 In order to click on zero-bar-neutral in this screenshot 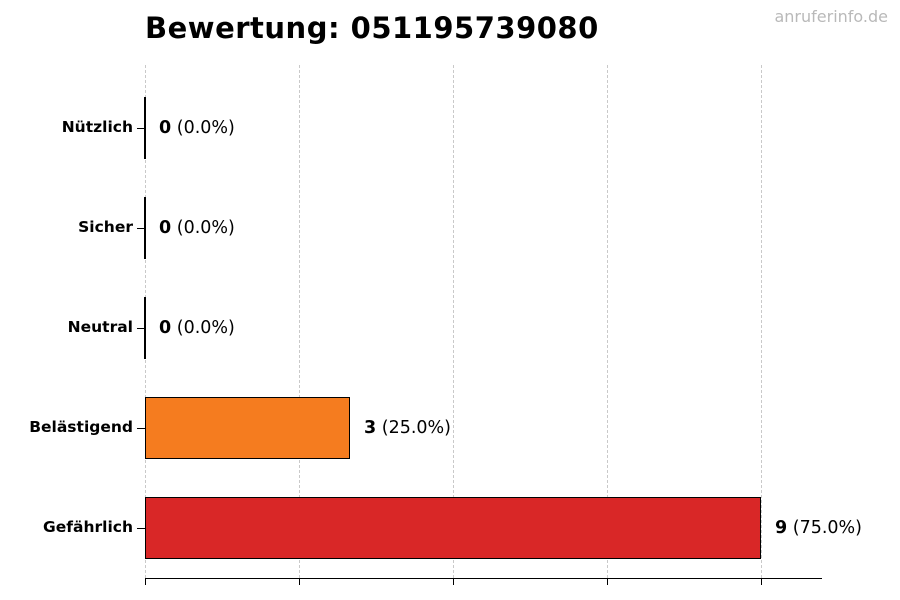, I will do `click(145, 328)`.